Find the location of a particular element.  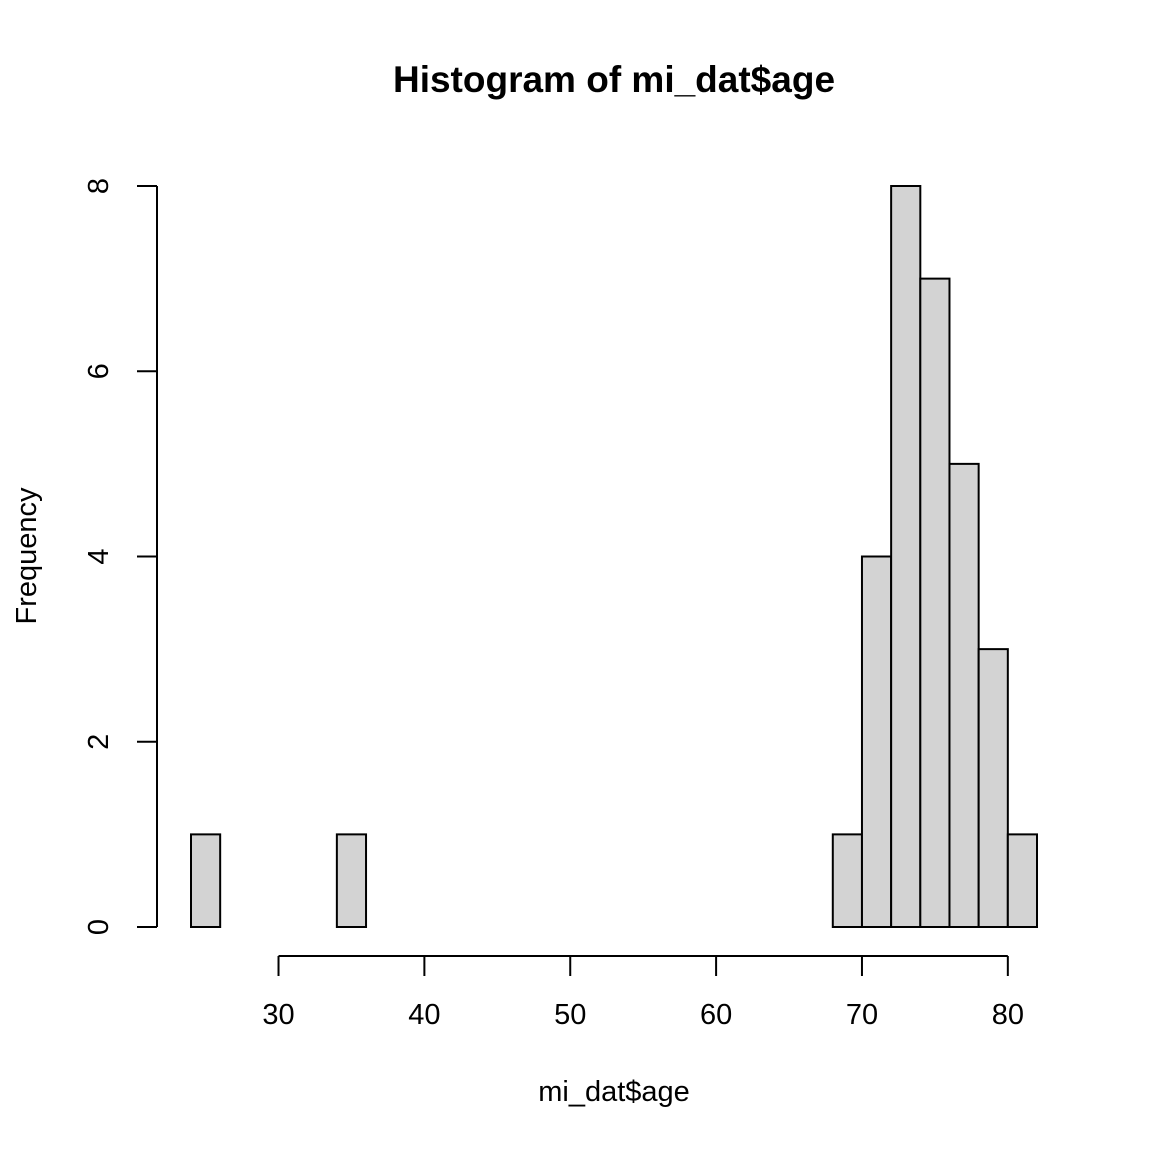

x-tick-label-50: 50 is located at coordinates (570, 1015).